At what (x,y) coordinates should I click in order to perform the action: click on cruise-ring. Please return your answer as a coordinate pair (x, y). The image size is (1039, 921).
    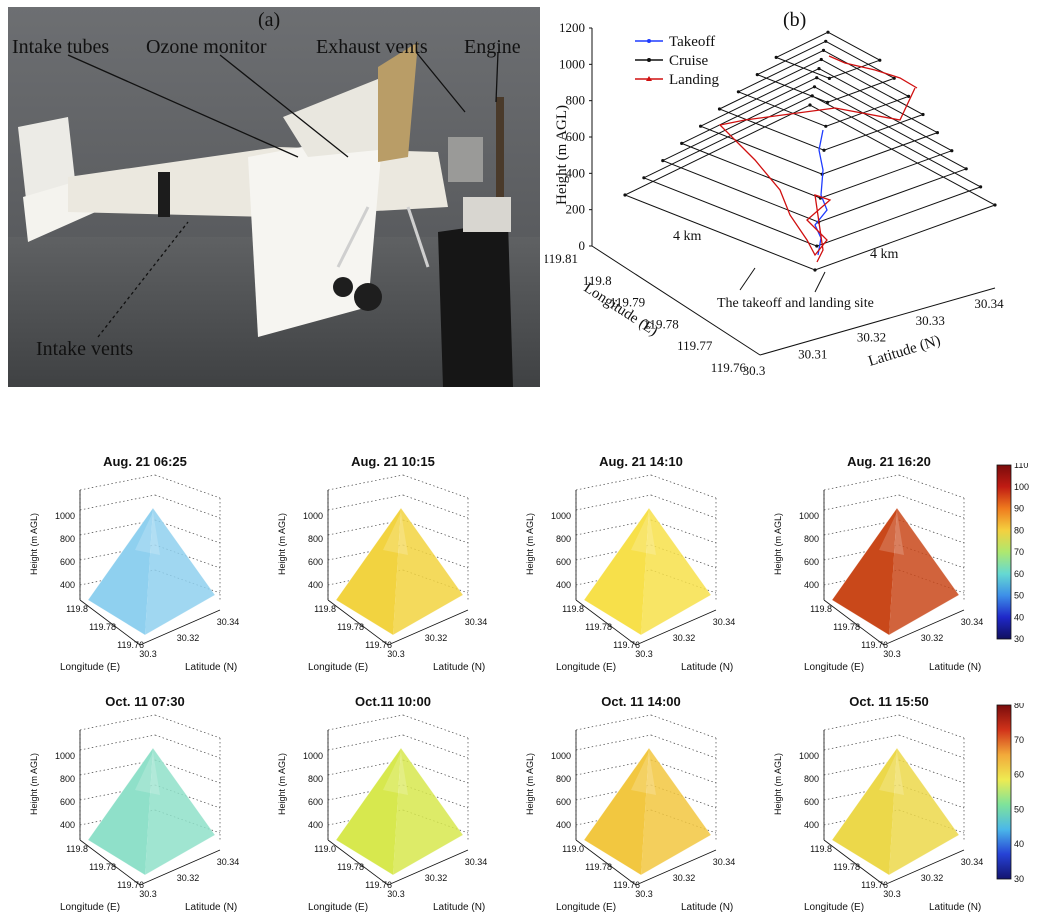
    Looking at the image, I should click on (823, 88).